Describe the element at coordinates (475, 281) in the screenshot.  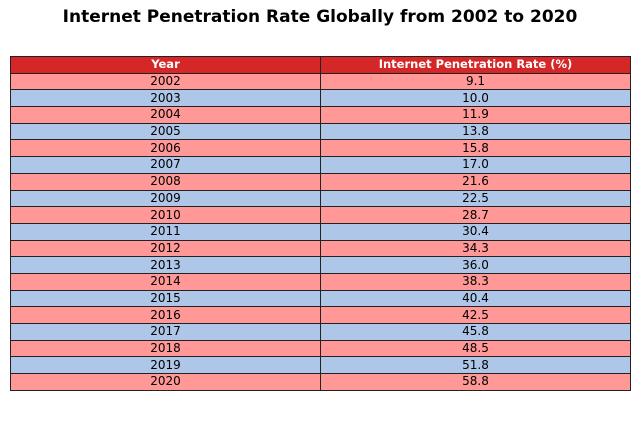
I see `table-cell-rate: 38.3` at that location.